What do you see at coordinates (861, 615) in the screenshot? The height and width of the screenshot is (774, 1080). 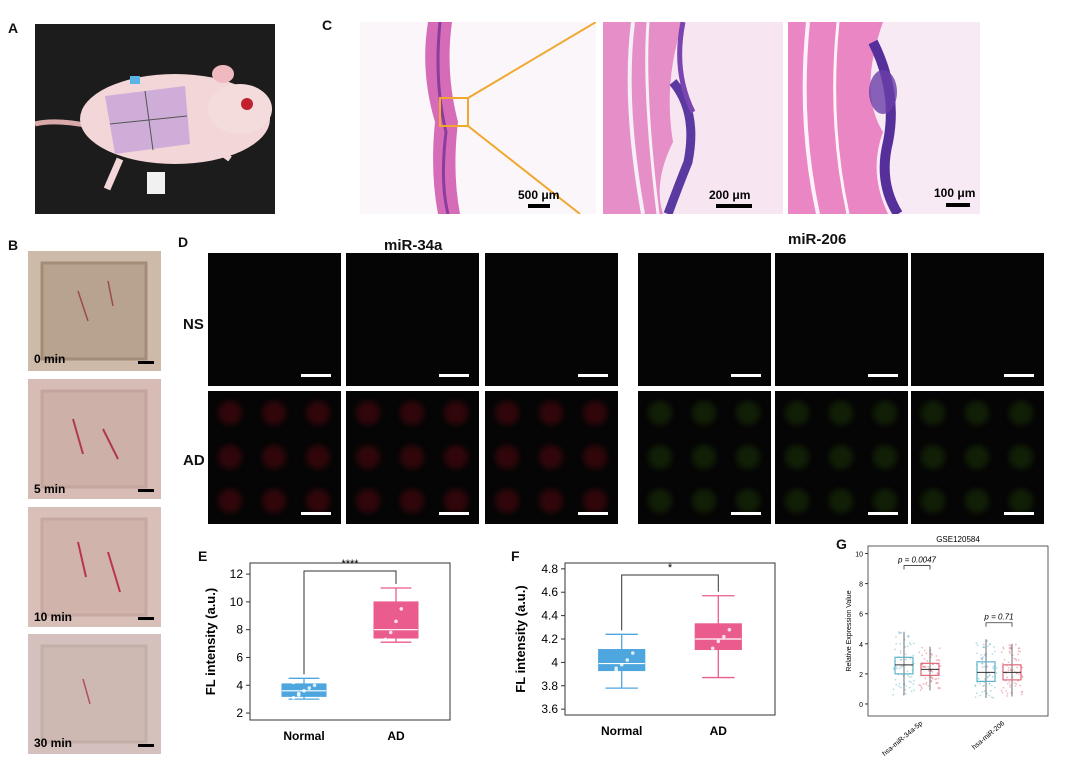 I see `y-tick-label: 6` at bounding box center [861, 615].